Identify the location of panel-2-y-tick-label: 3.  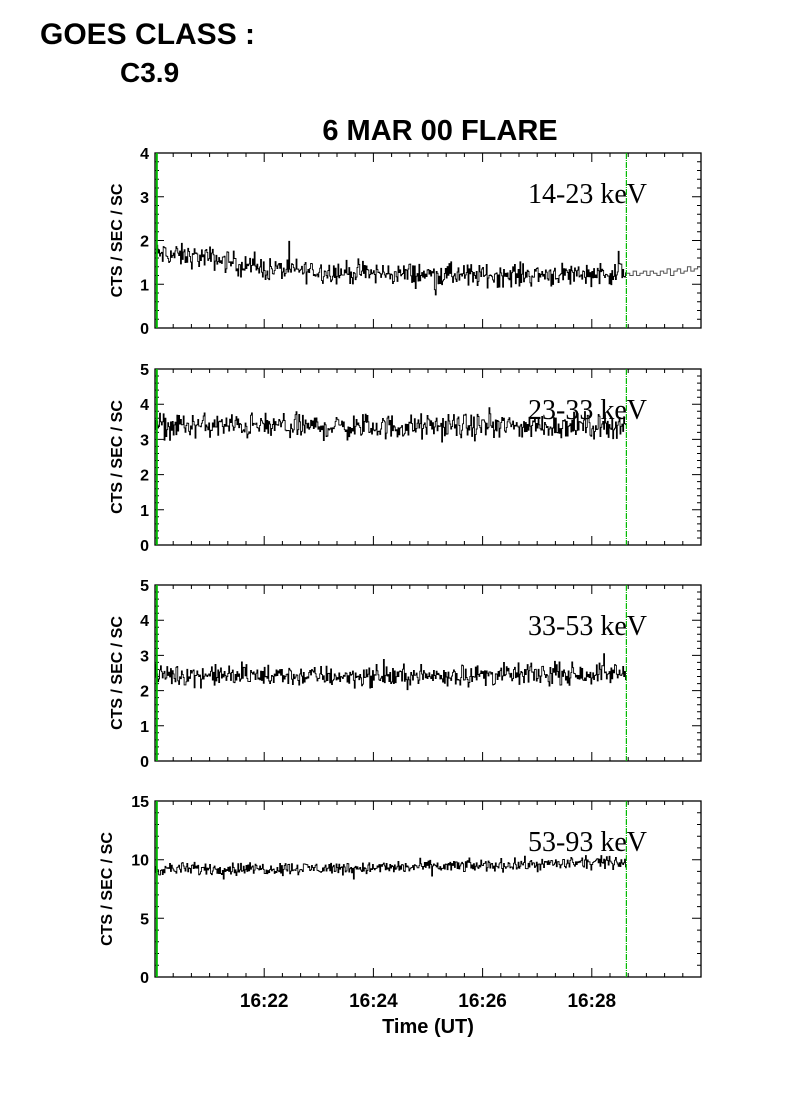
(144, 440).